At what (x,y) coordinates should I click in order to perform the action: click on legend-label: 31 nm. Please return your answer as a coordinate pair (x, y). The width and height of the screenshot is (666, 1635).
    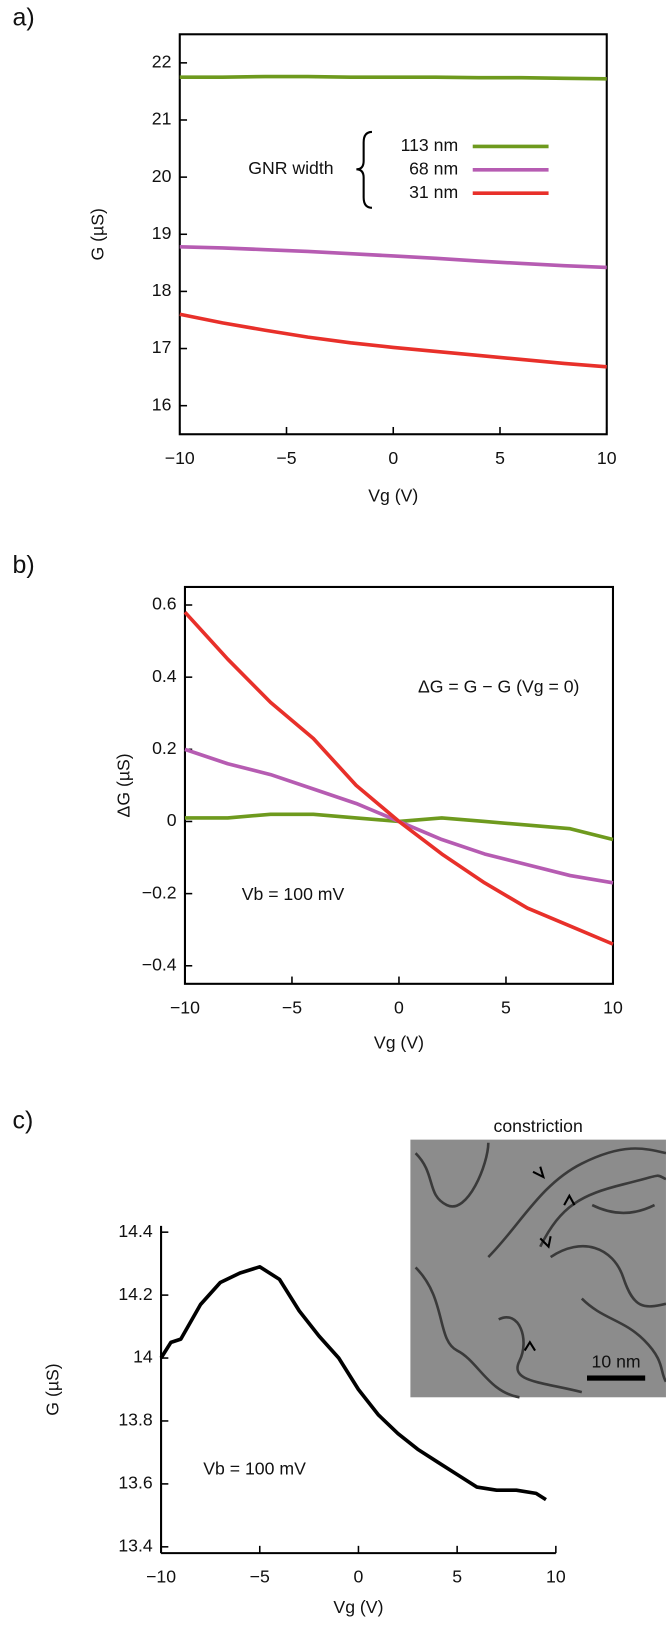
    Looking at the image, I should click on (433, 192).